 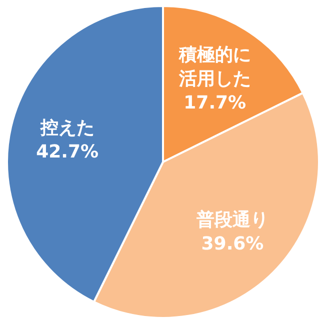 I want to click on data-label: 39.6%, so click(x=232, y=243).